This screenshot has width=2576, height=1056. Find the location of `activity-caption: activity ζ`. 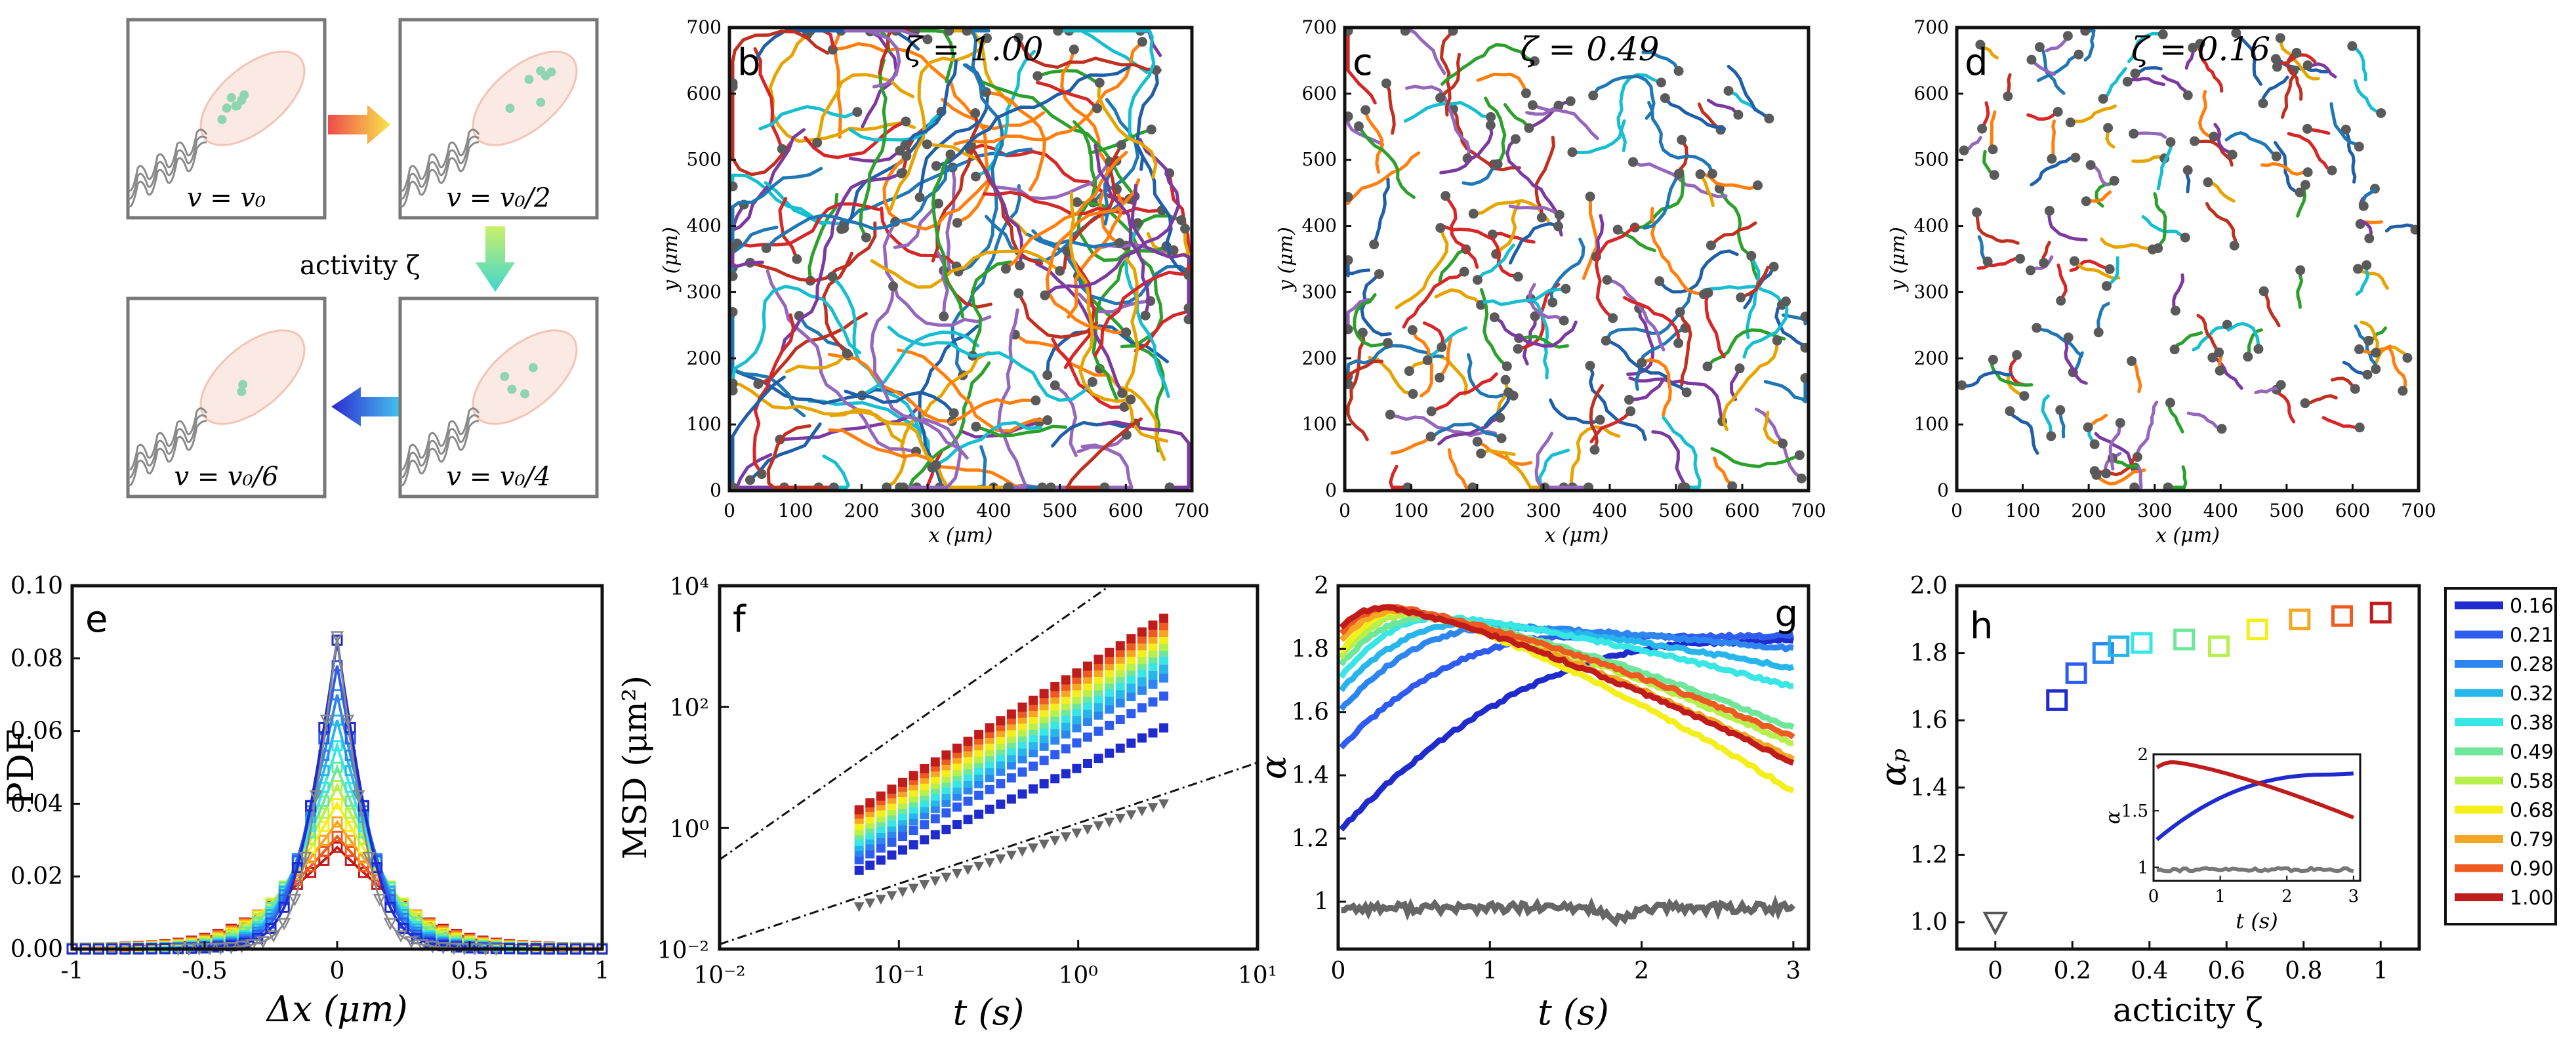

activity-caption: activity ζ is located at coordinates (360, 266).